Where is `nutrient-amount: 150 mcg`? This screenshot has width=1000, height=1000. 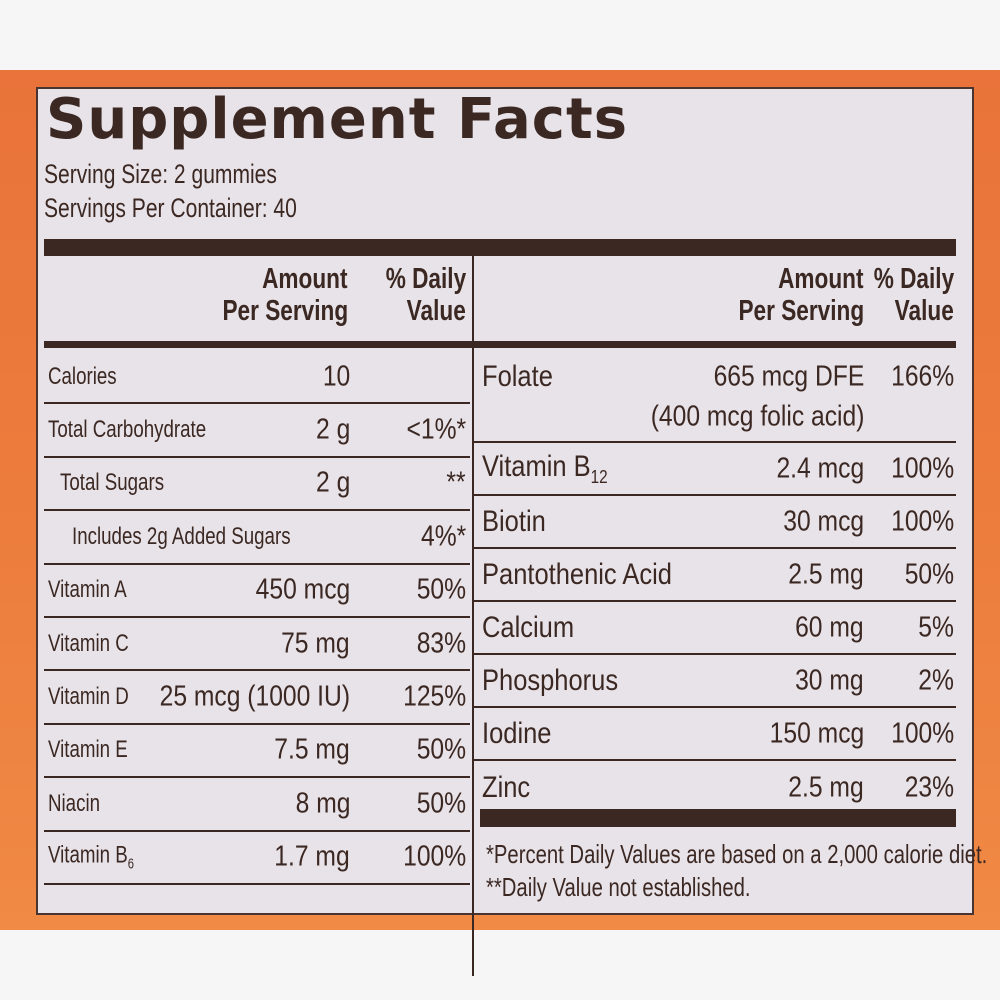
nutrient-amount: 150 mcg is located at coordinates (816, 733).